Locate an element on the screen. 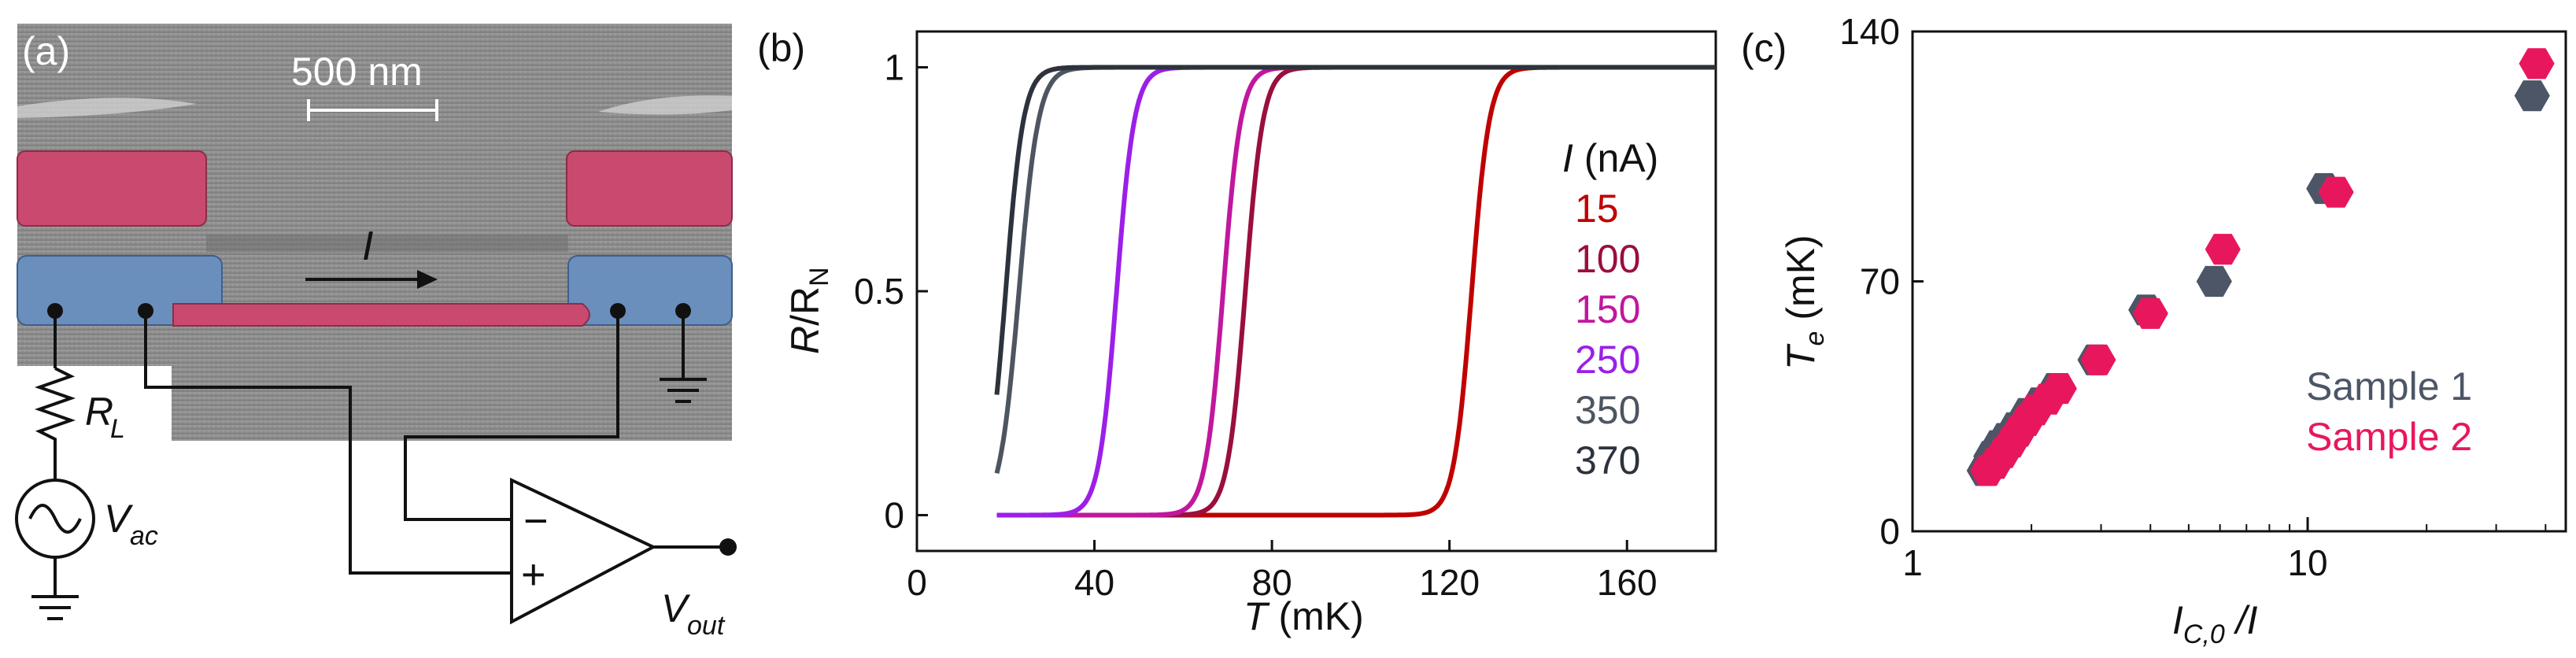 The width and height of the screenshot is (2576, 658). bridge-shadow is located at coordinates (387, 243).